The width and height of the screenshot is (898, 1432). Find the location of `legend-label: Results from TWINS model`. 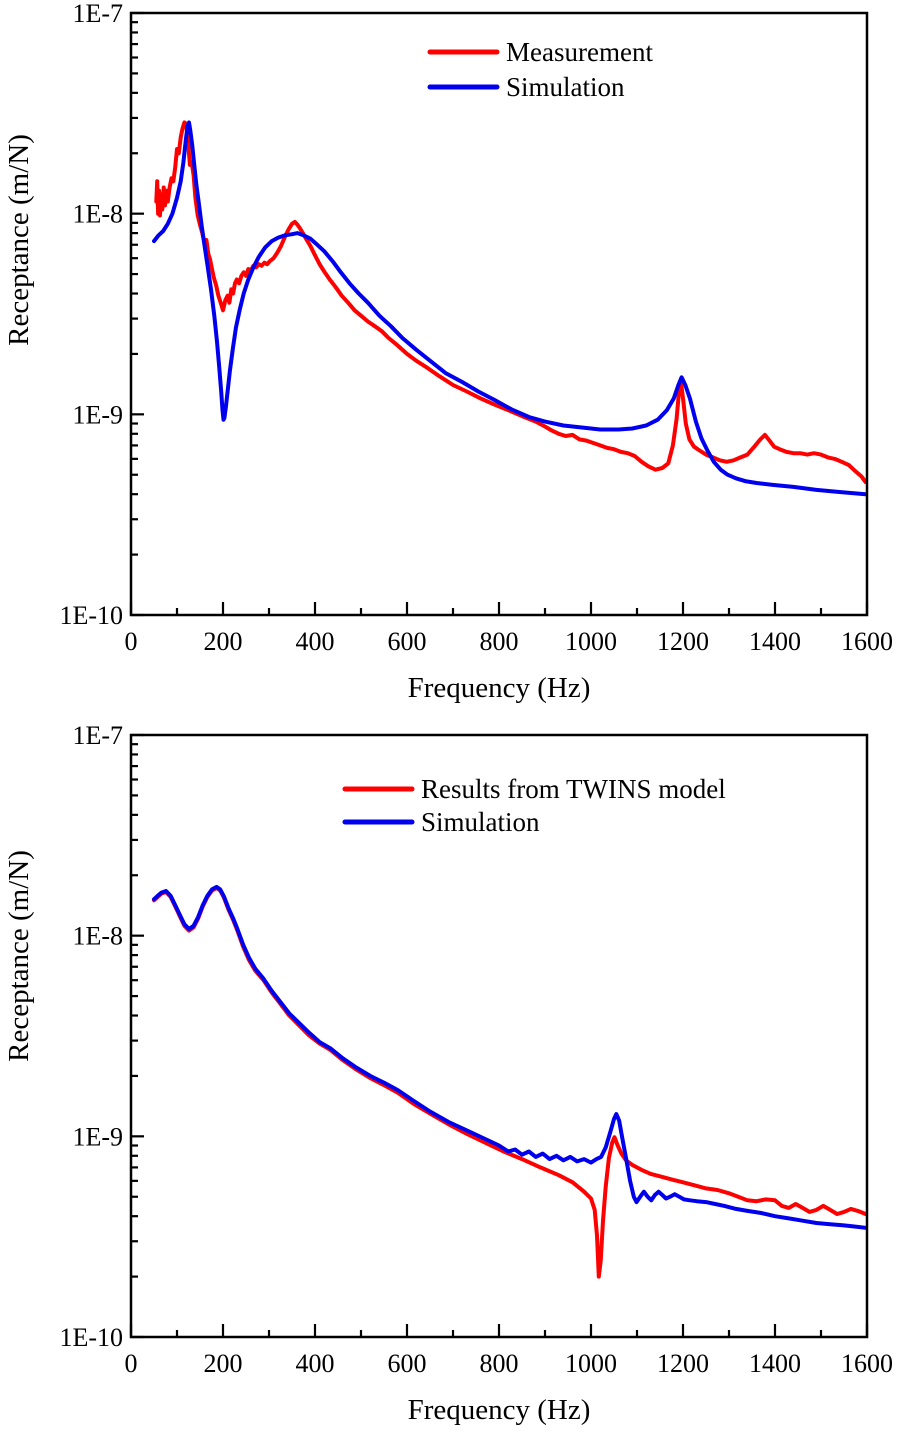

legend-label: Results from TWINS model is located at coordinates (573, 789).